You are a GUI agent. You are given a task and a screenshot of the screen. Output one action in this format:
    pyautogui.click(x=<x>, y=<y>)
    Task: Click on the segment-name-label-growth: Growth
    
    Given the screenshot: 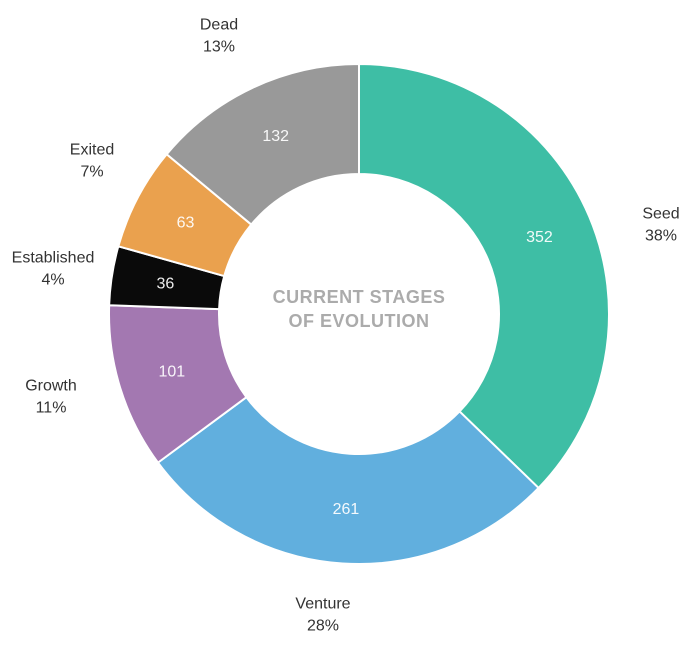 What is the action you would take?
    pyautogui.click(x=51, y=386)
    